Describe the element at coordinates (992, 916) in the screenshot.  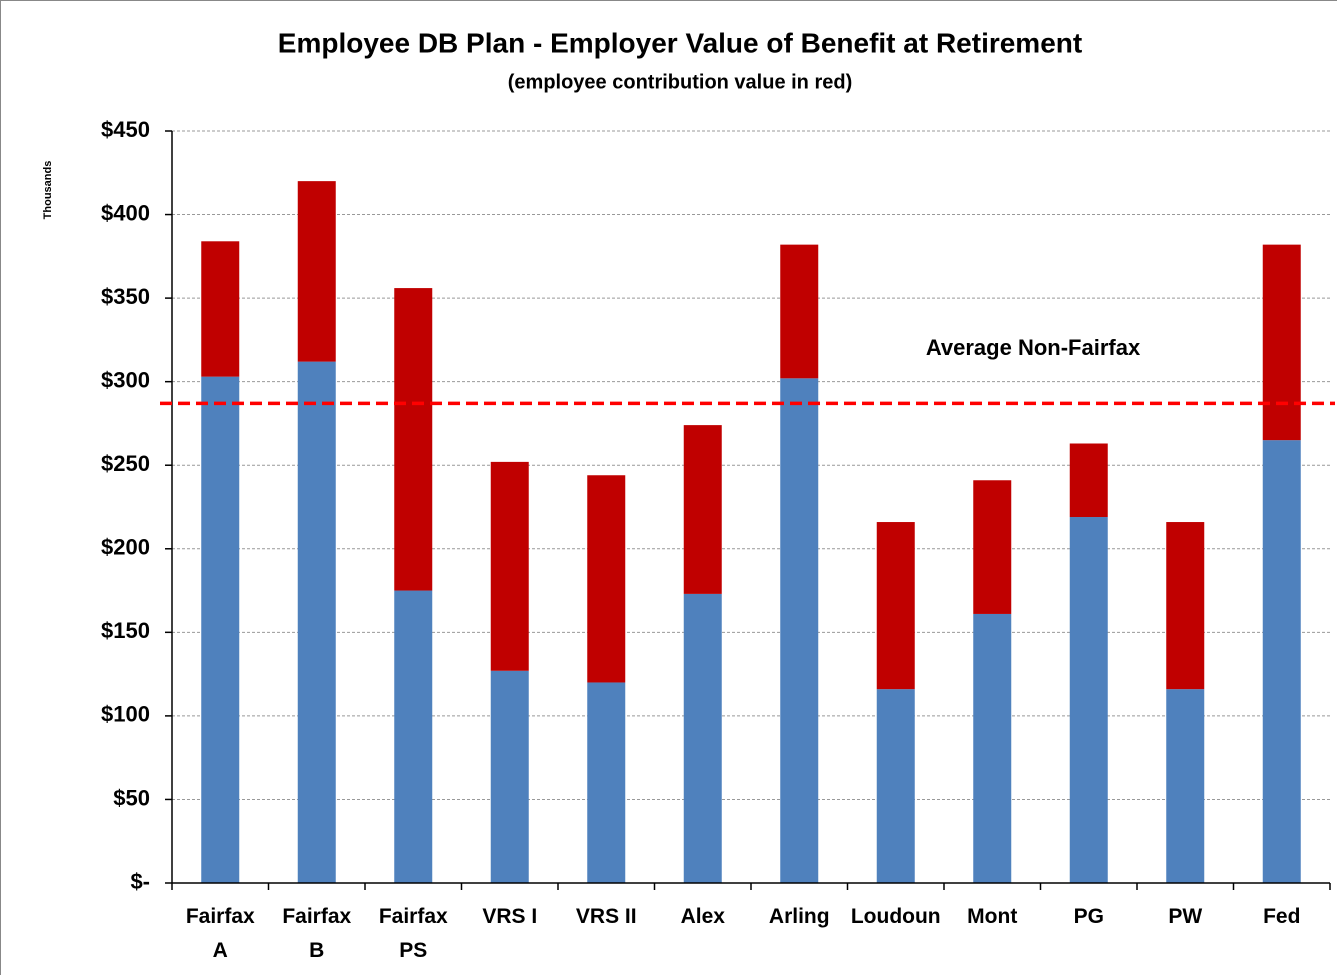
I see `x-tick-label: Mont` at that location.